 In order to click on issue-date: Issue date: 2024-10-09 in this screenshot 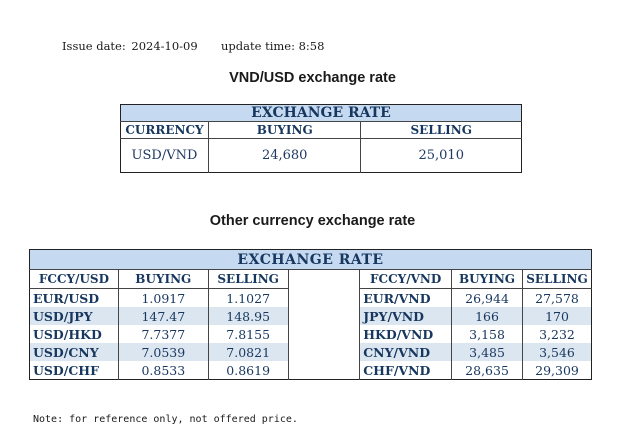, I will do `click(131, 46)`.